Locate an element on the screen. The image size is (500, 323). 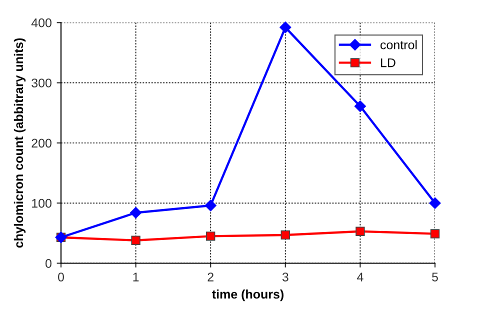
x-tick-label: 4 is located at coordinates (360, 277).